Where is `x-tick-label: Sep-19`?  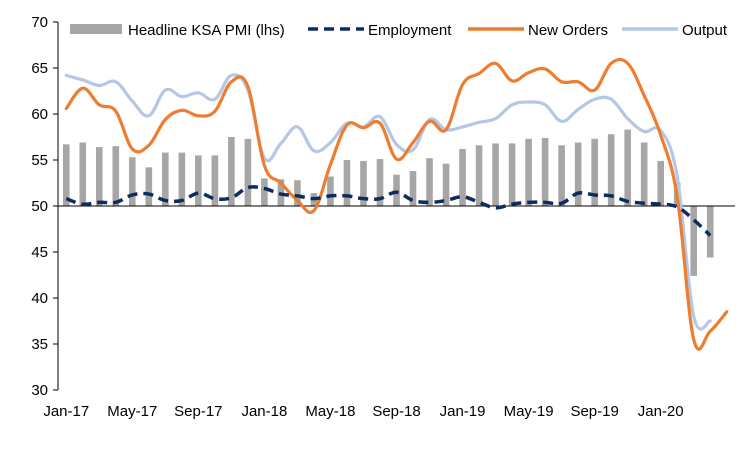
x-tick-label: Sep-19 is located at coordinates (594, 411).